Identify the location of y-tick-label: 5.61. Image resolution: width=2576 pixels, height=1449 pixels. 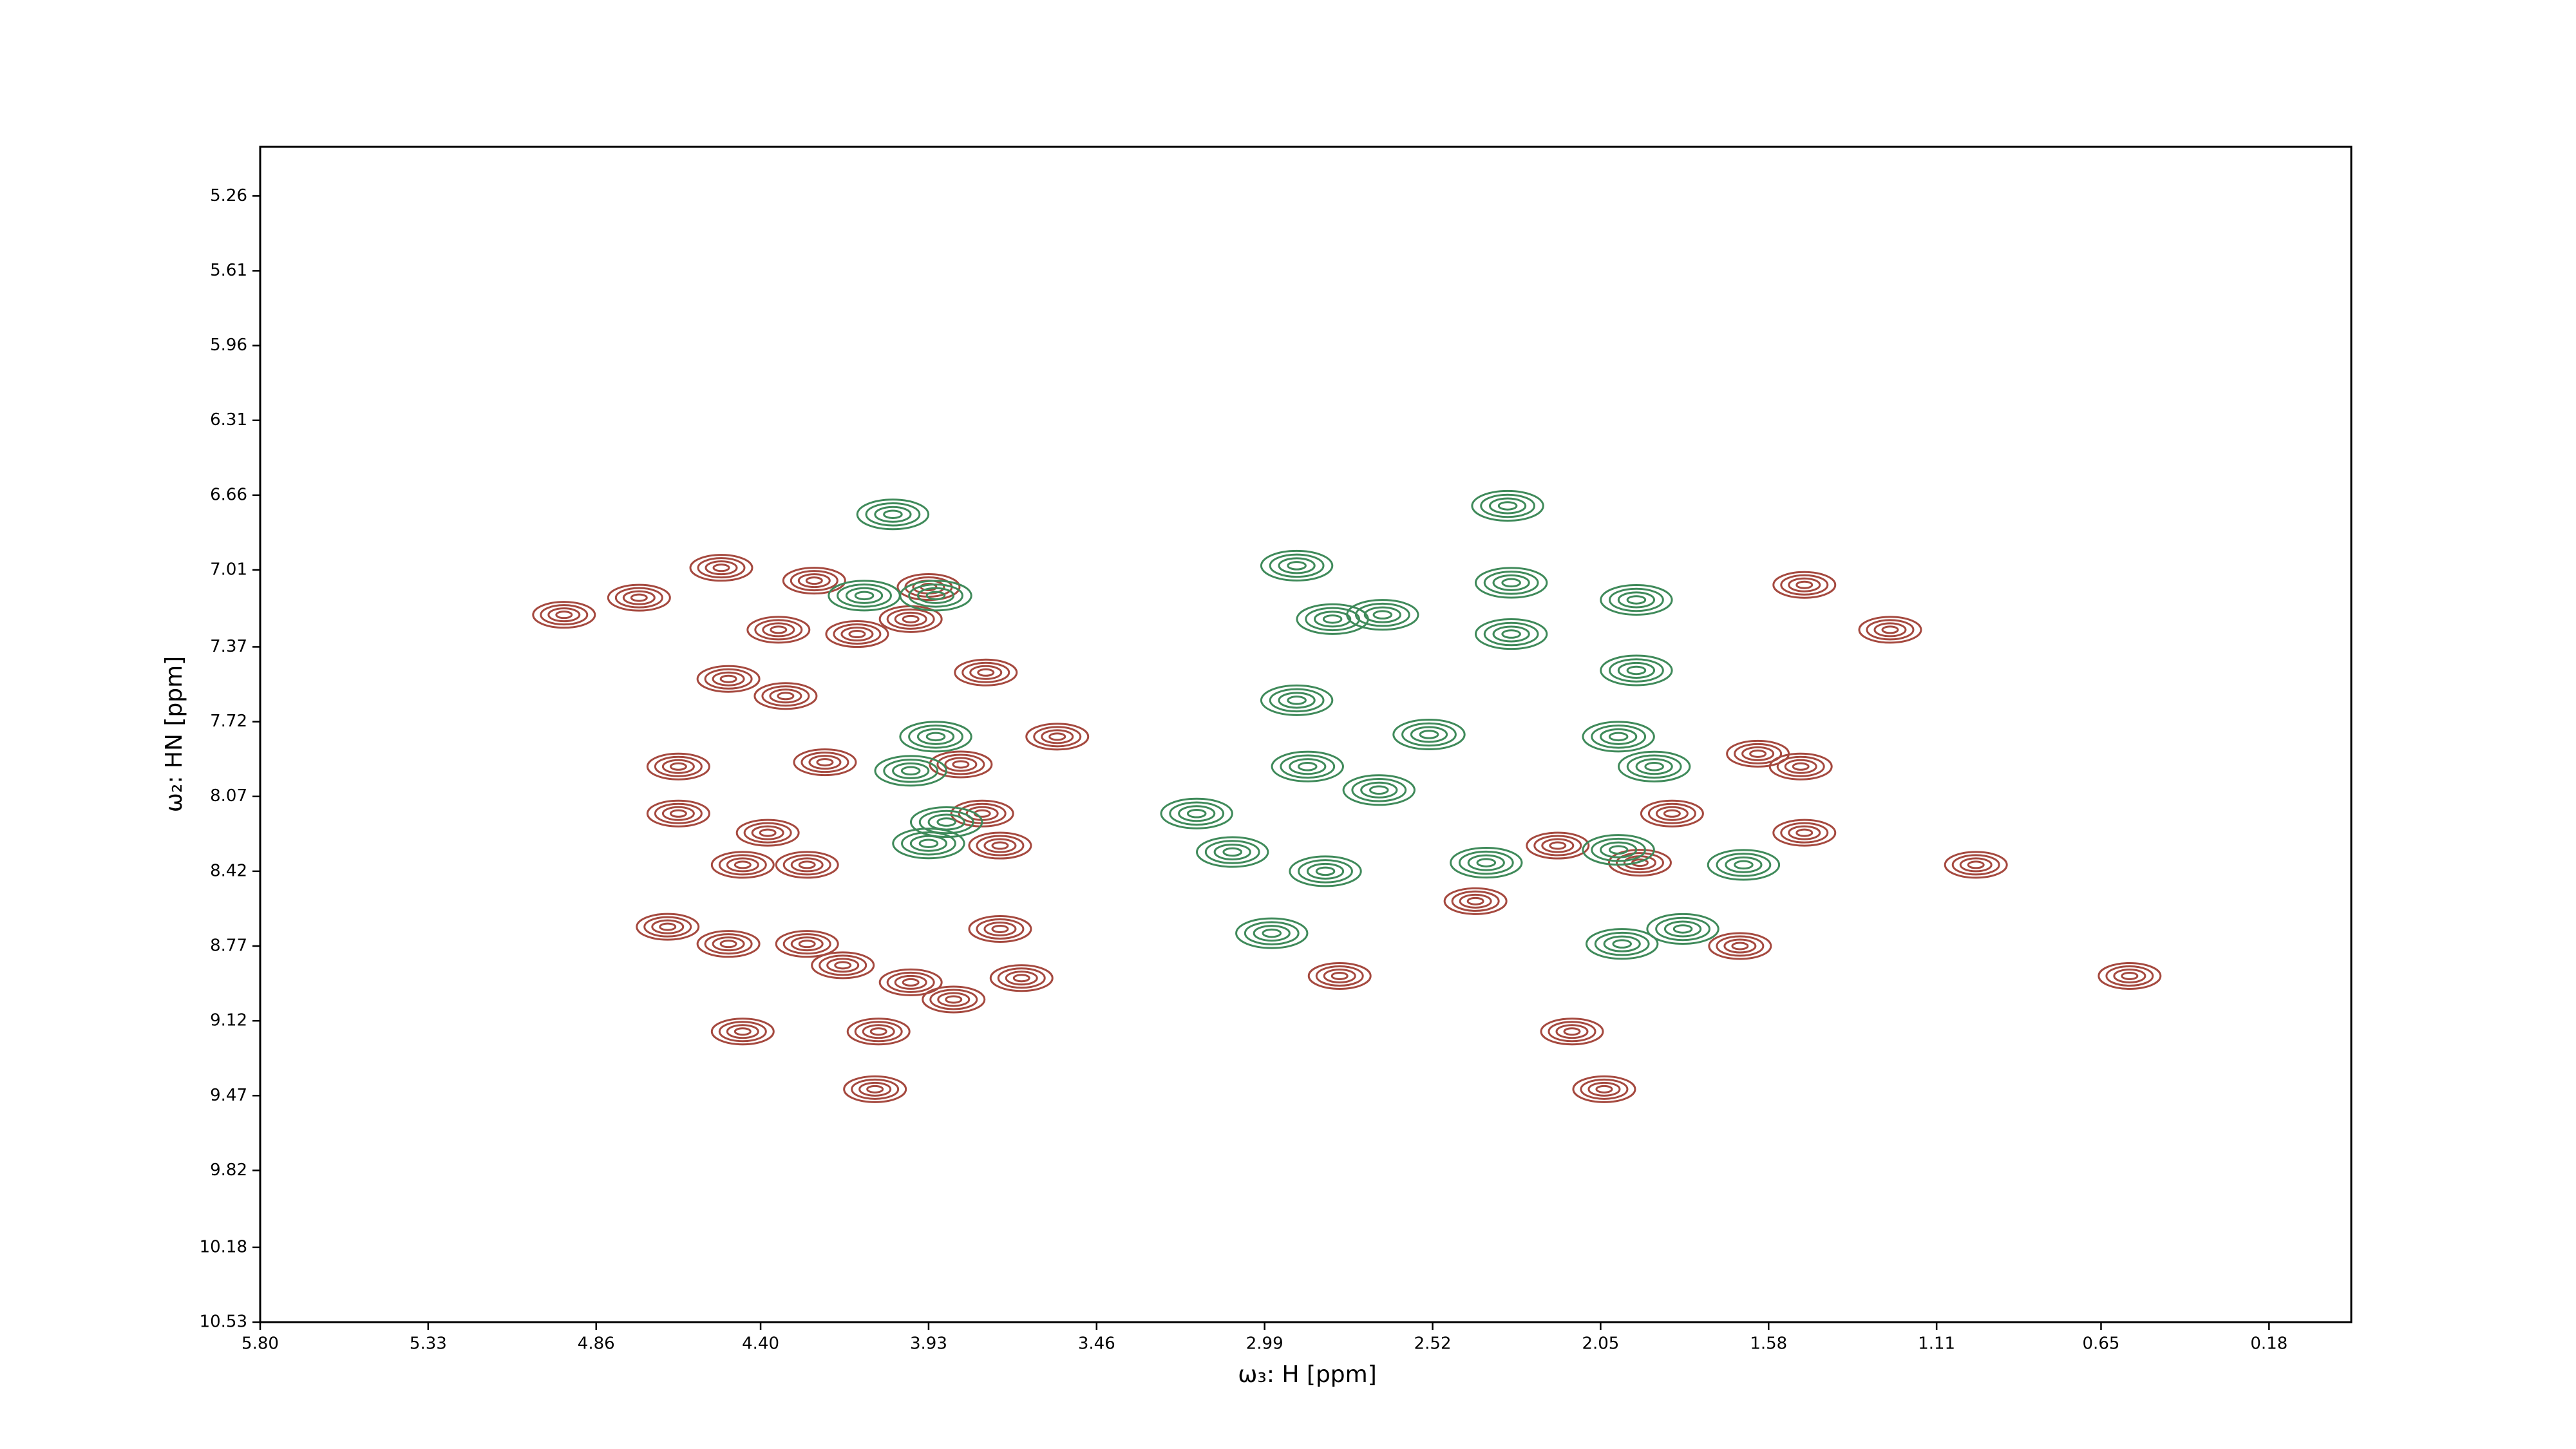
(229, 270).